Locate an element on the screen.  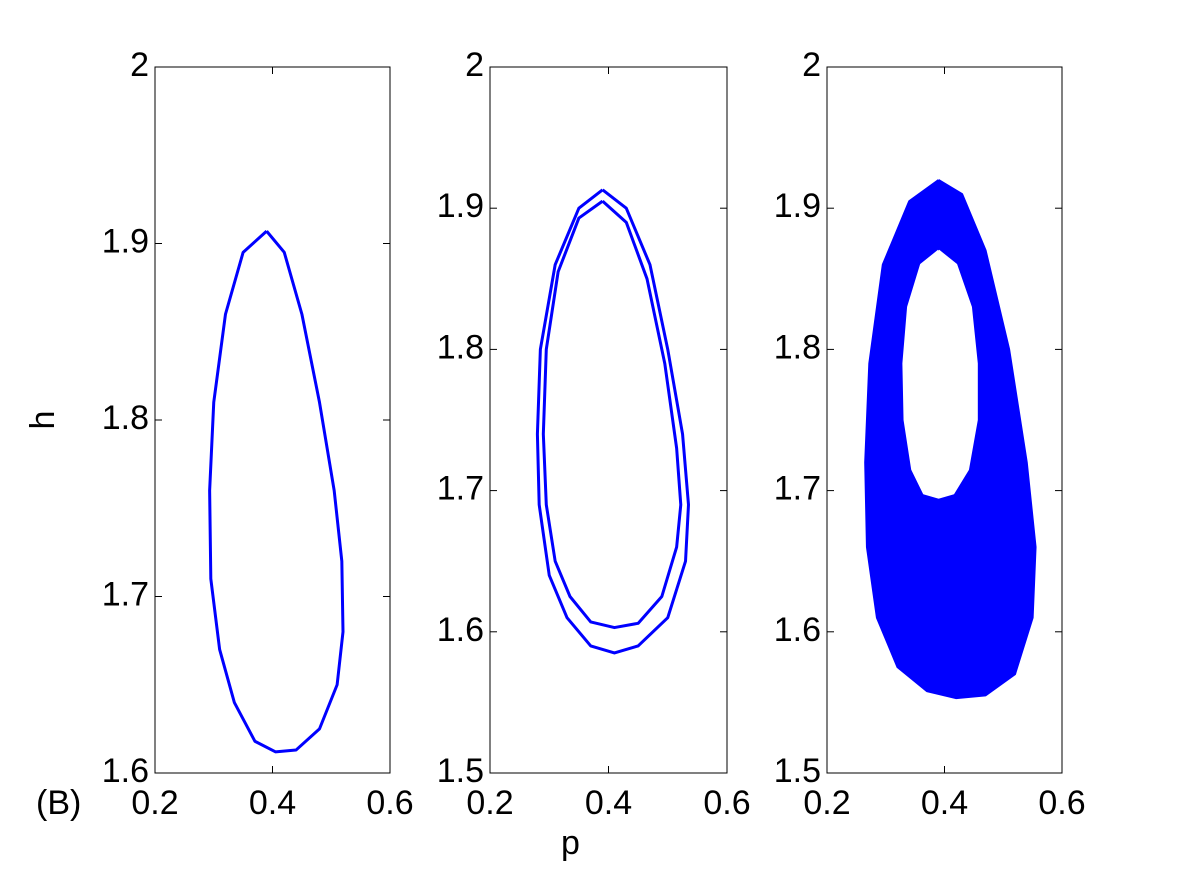
y-axis-label: h is located at coordinates (43, 420).